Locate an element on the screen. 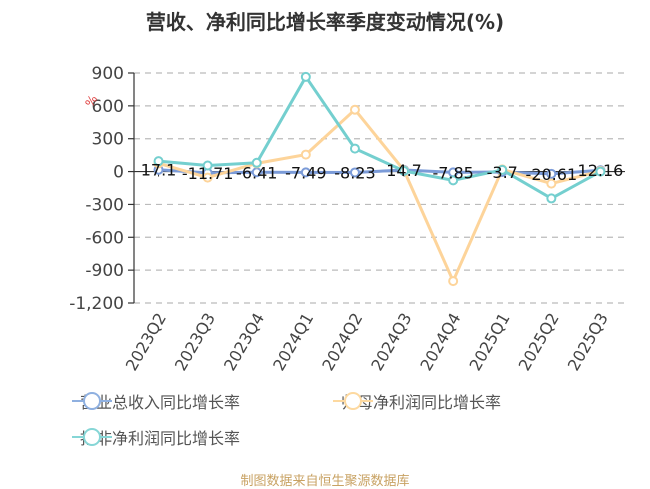  x-tick-label: 2023Q2 is located at coordinates (146, 342).